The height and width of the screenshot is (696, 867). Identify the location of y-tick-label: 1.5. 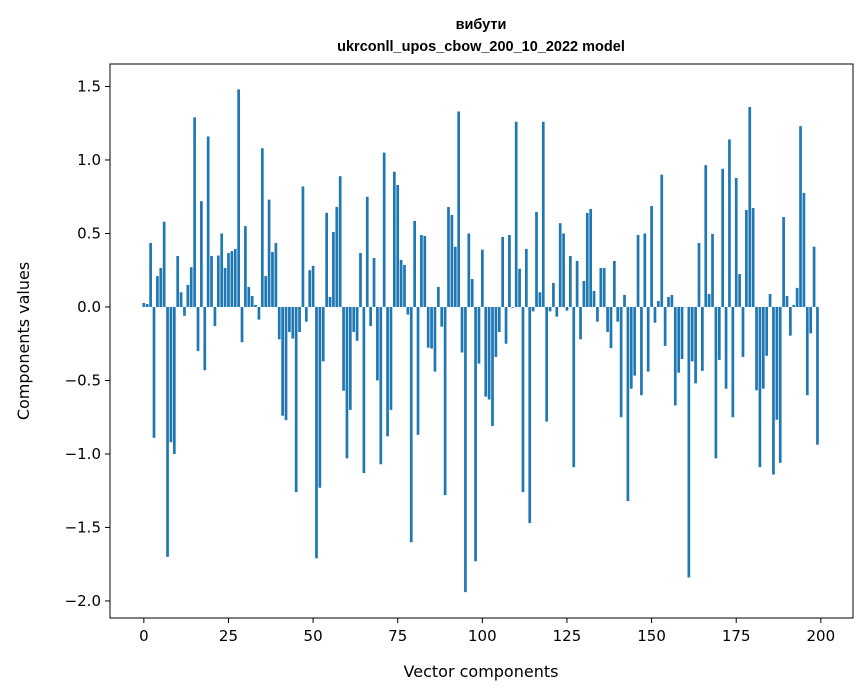
(89, 86).